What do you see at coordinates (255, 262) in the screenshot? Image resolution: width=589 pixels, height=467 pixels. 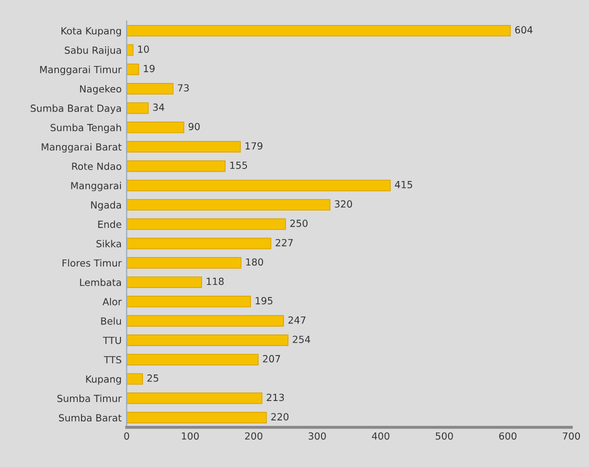 I see `data-label: 180` at bounding box center [255, 262].